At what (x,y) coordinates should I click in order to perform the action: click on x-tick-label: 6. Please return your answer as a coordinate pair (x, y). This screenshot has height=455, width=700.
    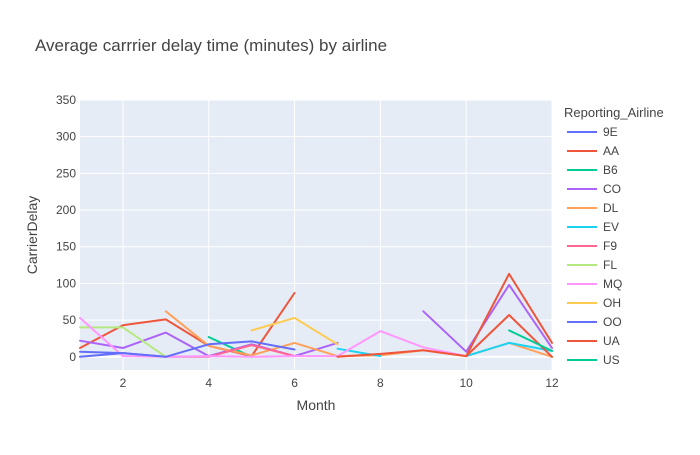
    Looking at the image, I should click on (294, 383).